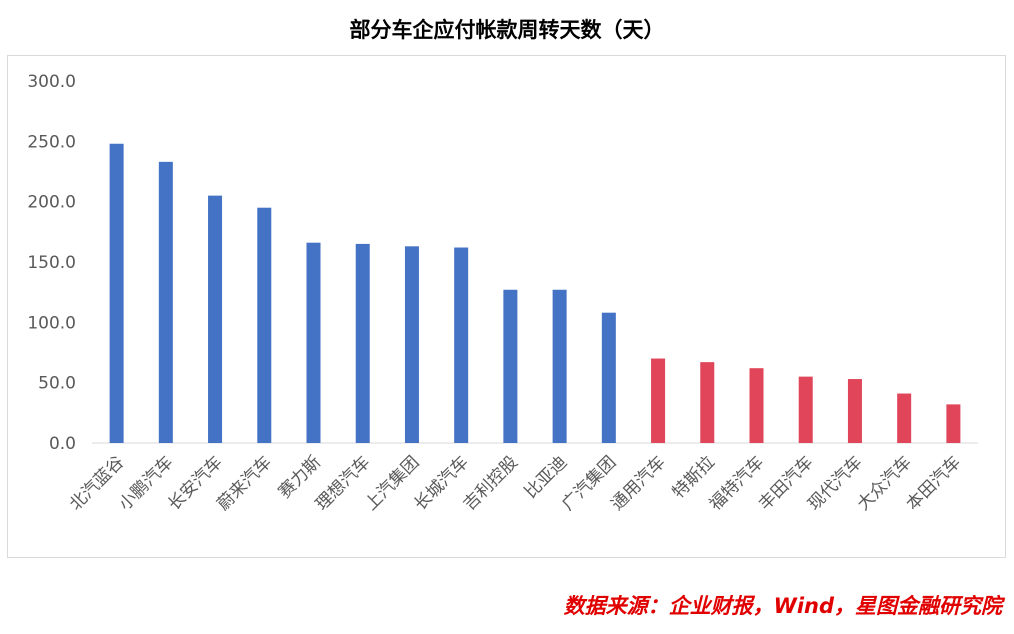 The width and height of the screenshot is (1014, 634). Describe the element at coordinates (51, 203) in the screenshot. I see `y-tick-label: 200.0` at that location.